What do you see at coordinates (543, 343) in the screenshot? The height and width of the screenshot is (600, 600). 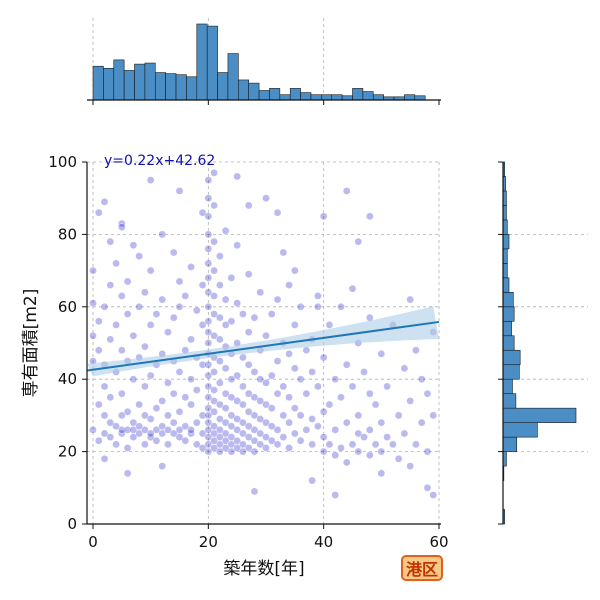 I see `right-histogram` at bounding box center [543, 343].